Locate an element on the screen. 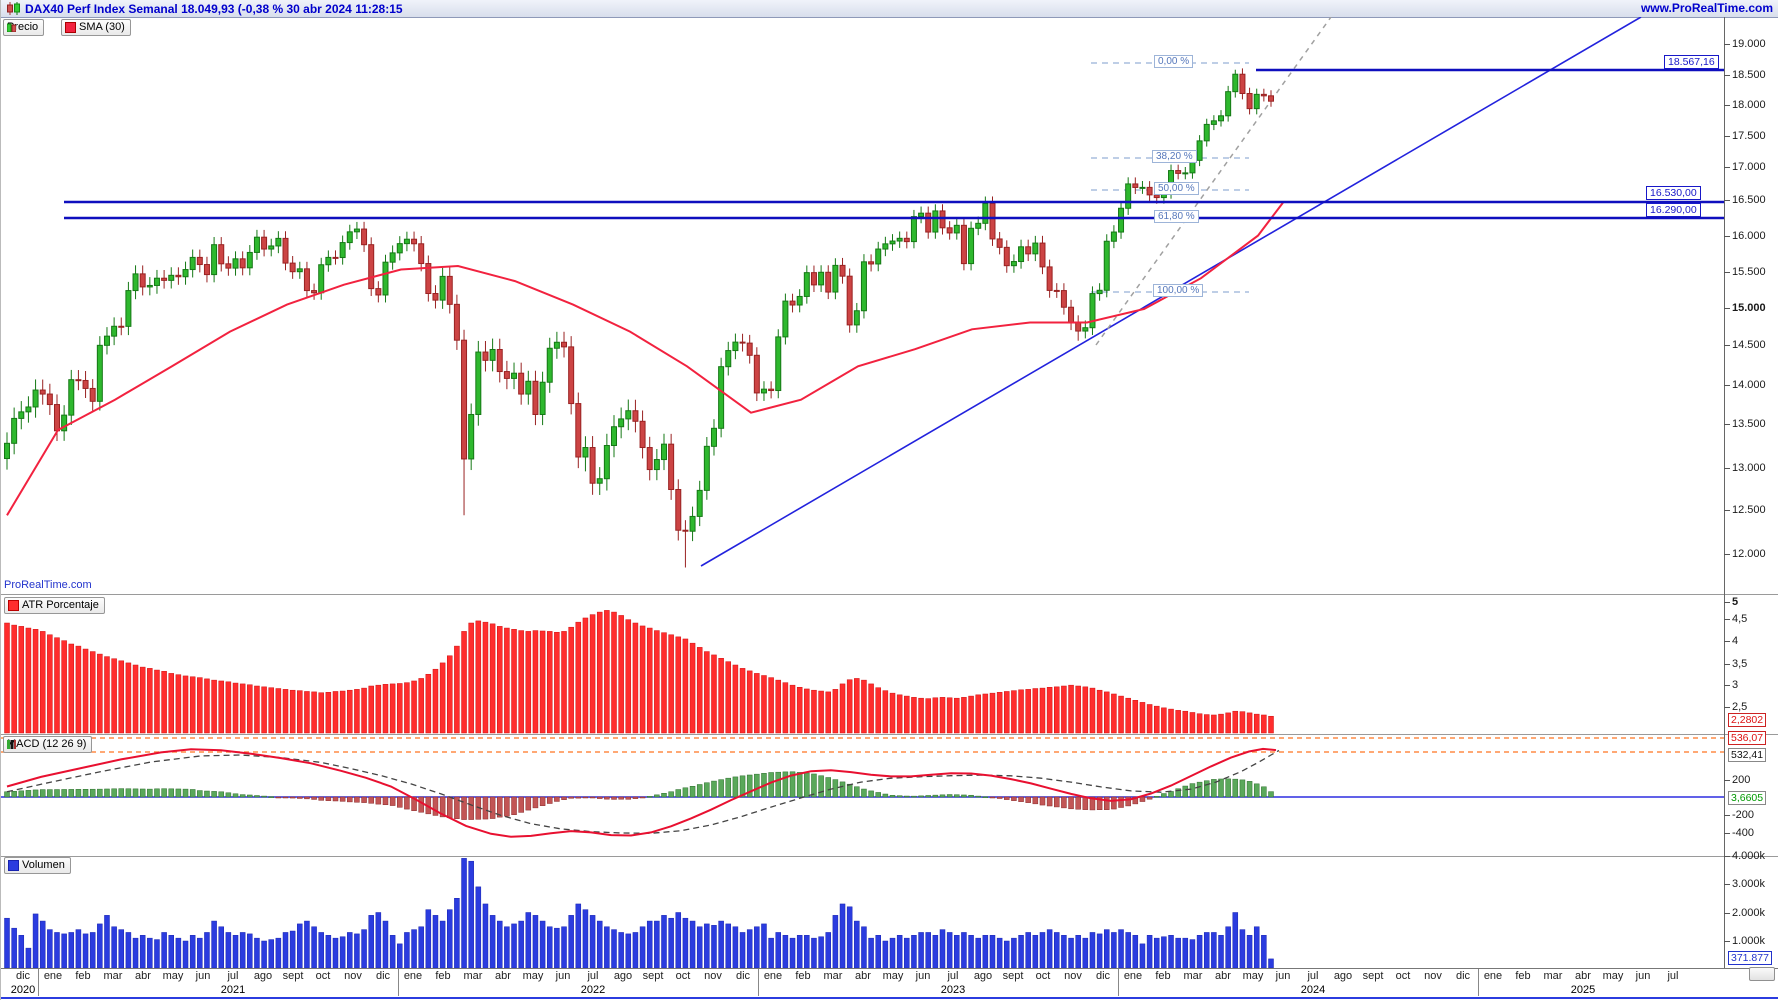 The width and height of the screenshot is (1778, 1000). macd-tick-label: -200 is located at coordinates (1743, 815).